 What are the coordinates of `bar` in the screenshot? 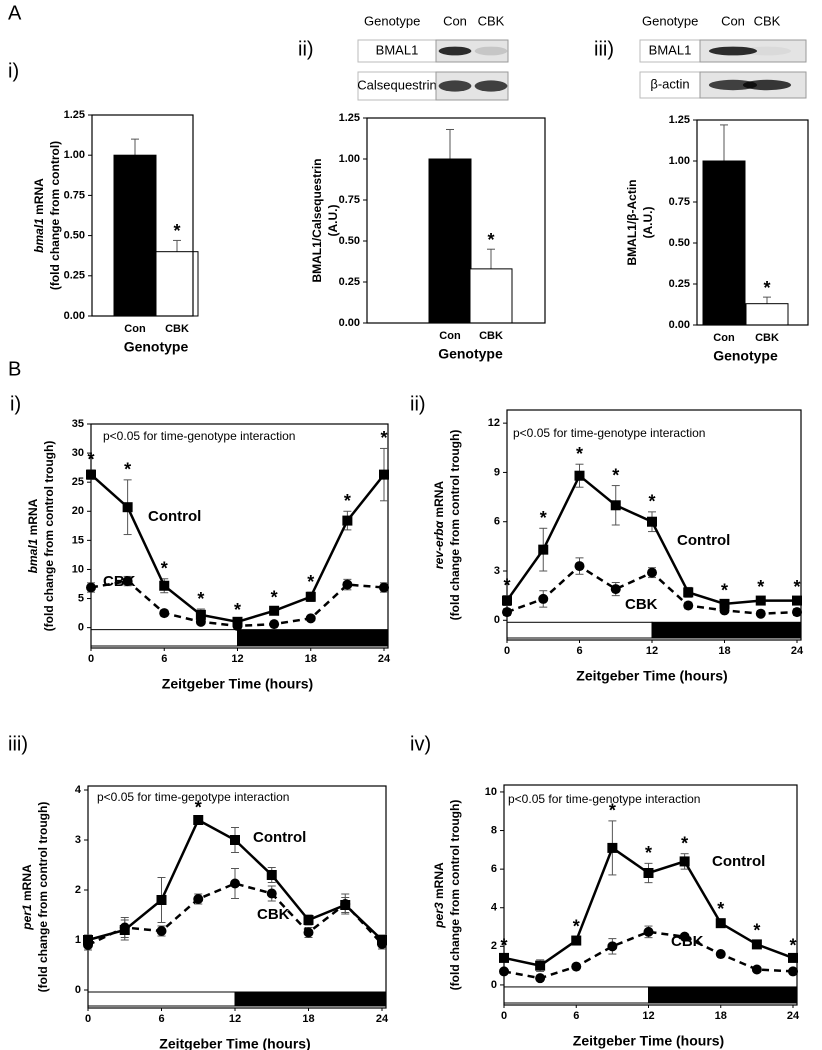 It's located at (491, 296).